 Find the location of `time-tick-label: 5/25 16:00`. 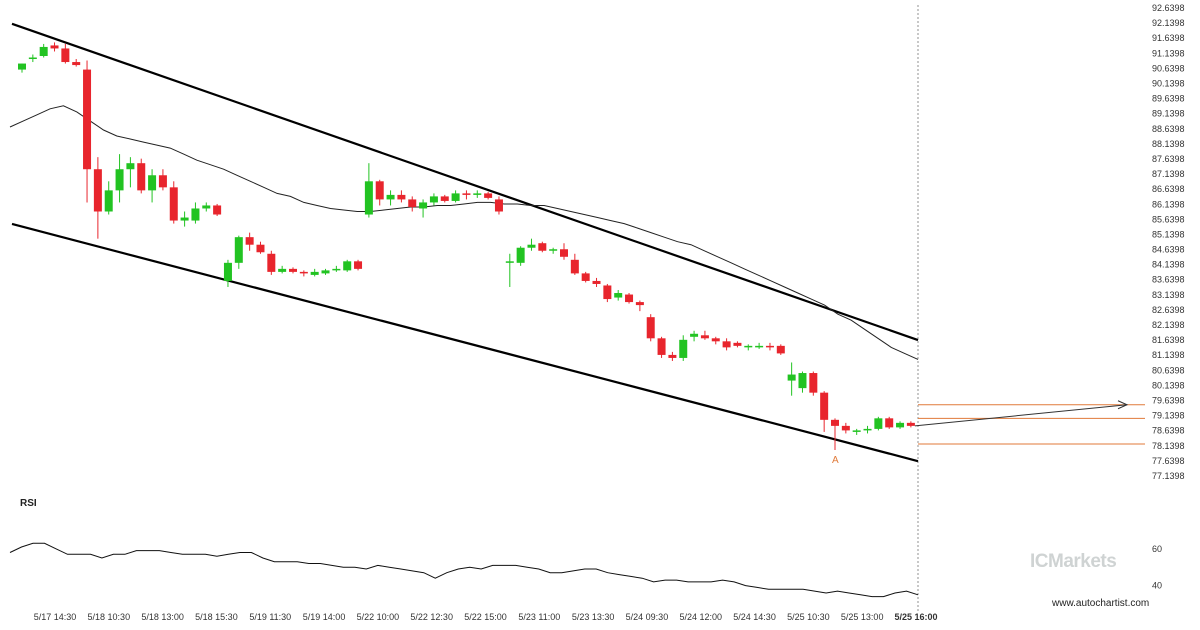

time-tick-label: 5/25 16:00 is located at coordinates (915, 617).